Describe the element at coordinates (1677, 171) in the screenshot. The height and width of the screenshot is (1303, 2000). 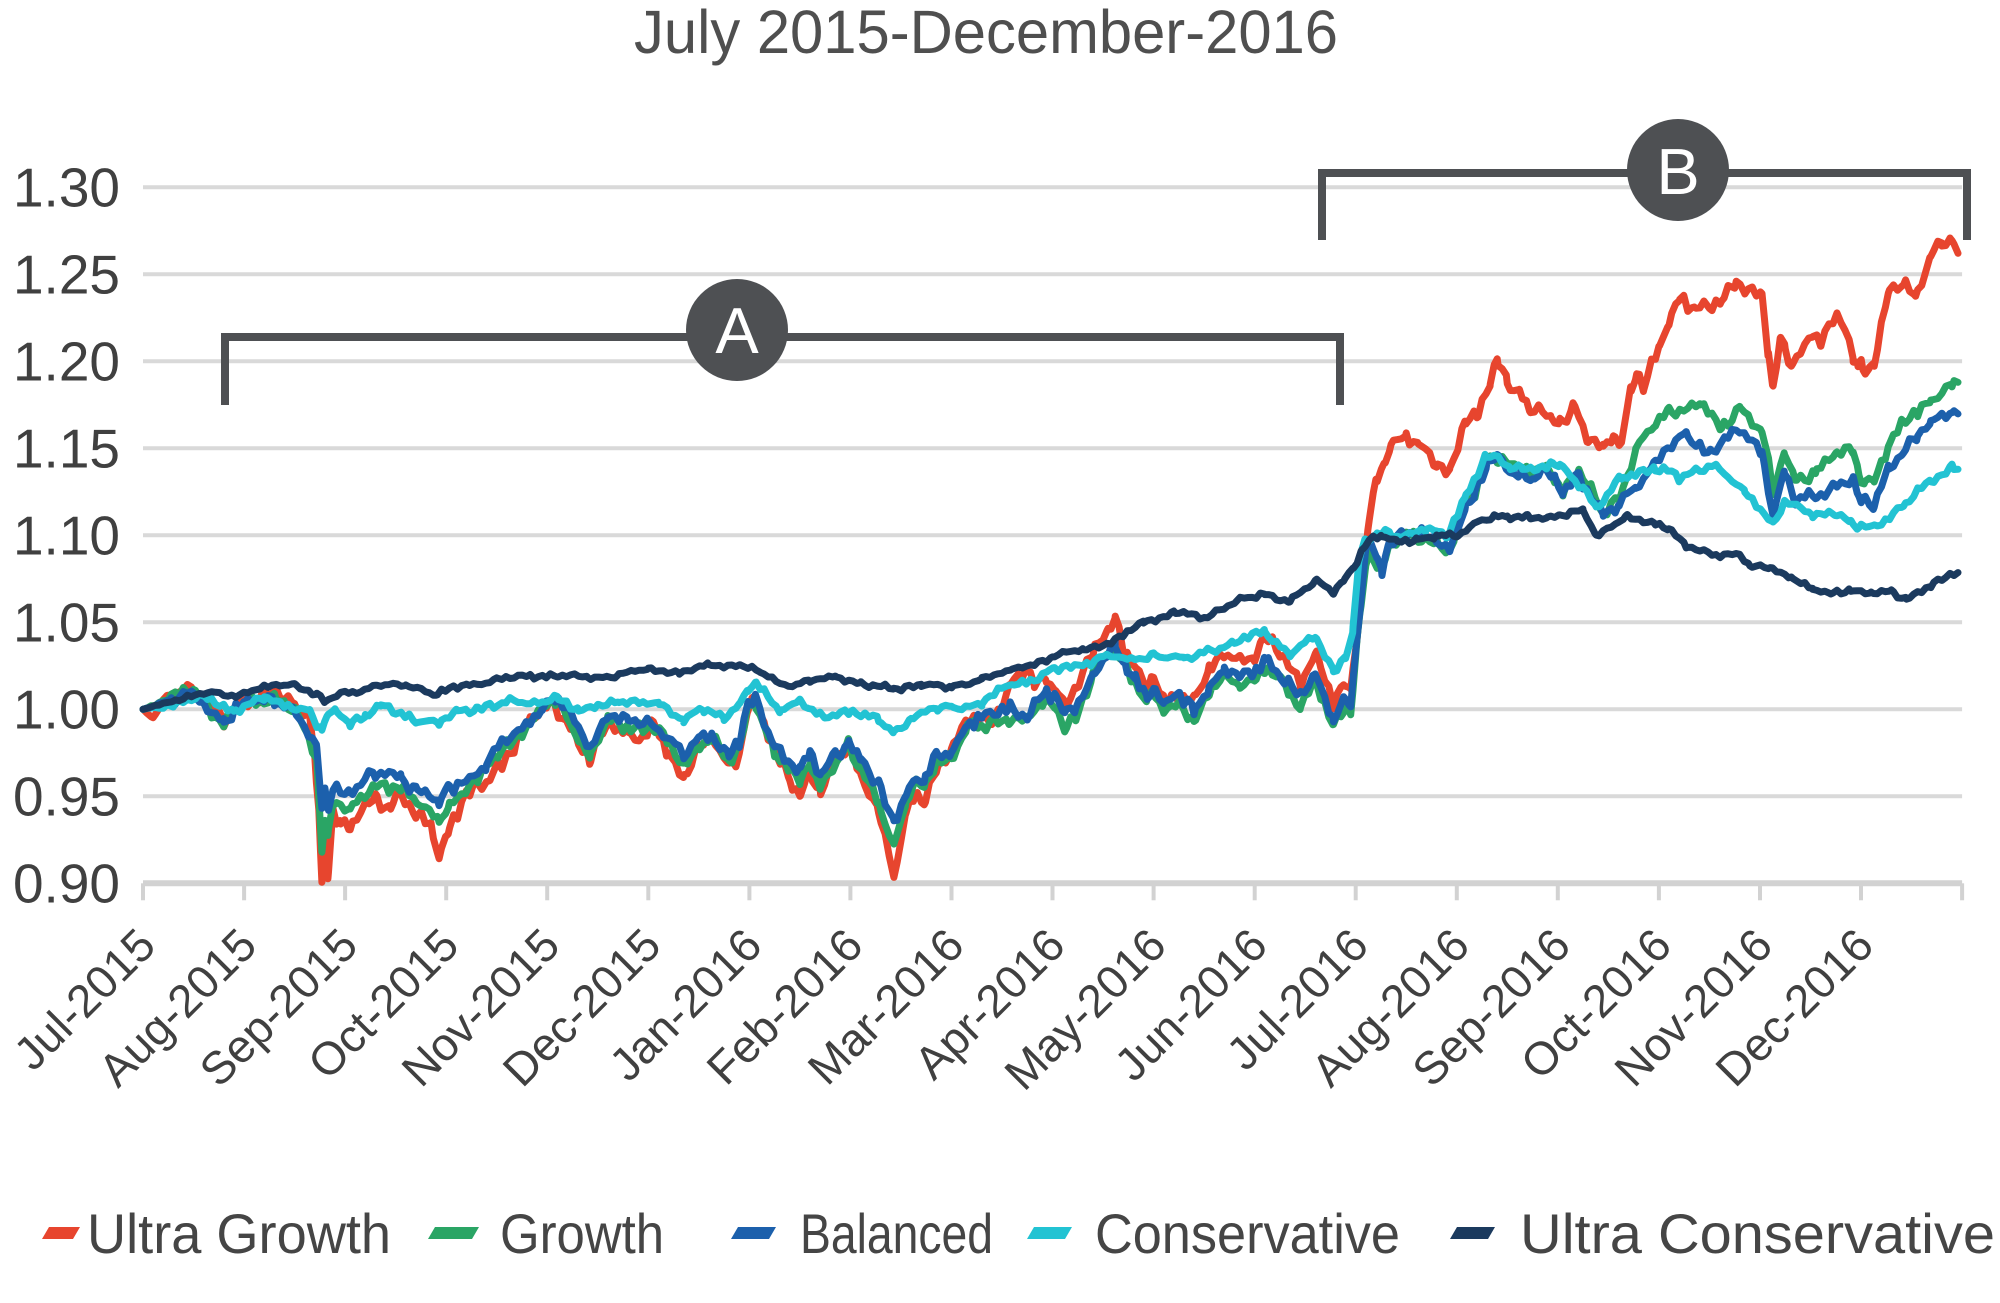
I see `svg-text: B` at that location.